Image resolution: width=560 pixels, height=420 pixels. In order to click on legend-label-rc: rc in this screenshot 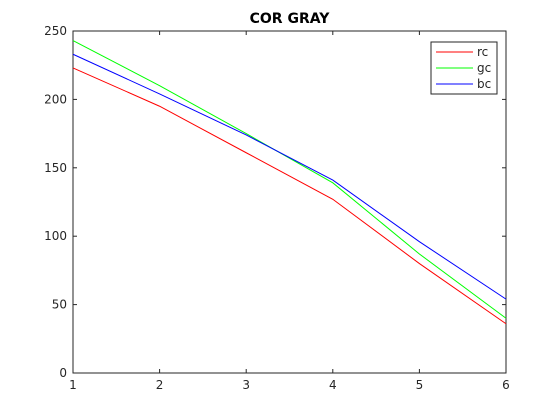, I will do `click(482, 52)`.